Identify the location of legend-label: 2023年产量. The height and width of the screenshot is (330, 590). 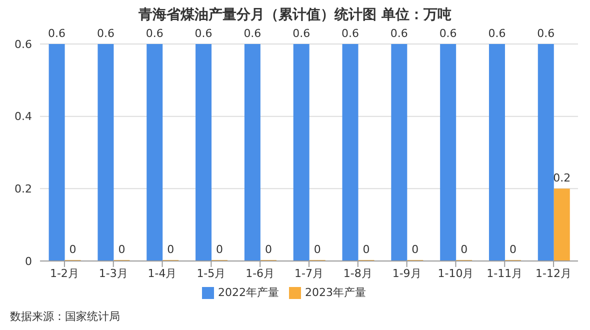
(335, 292).